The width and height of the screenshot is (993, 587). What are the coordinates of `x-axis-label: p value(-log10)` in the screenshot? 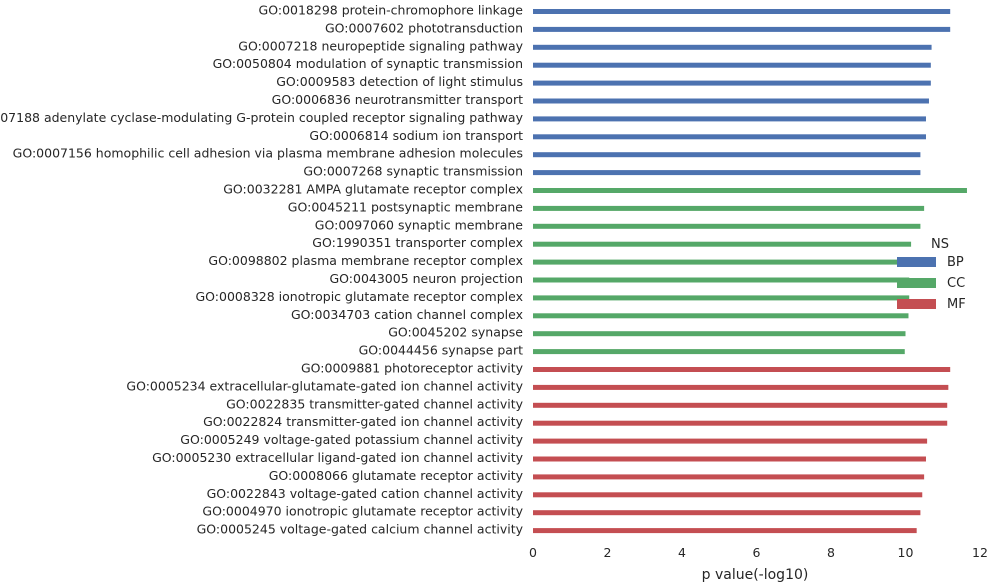 It's located at (755, 575).